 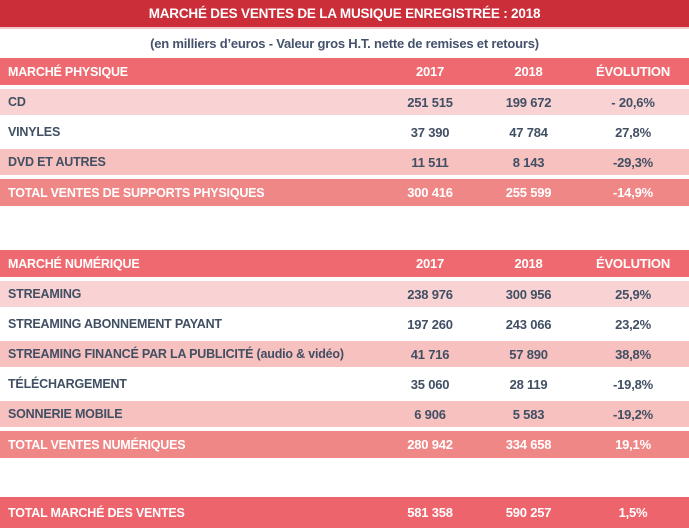 I want to click on cell-2017: 238 976, so click(x=430, y=294).